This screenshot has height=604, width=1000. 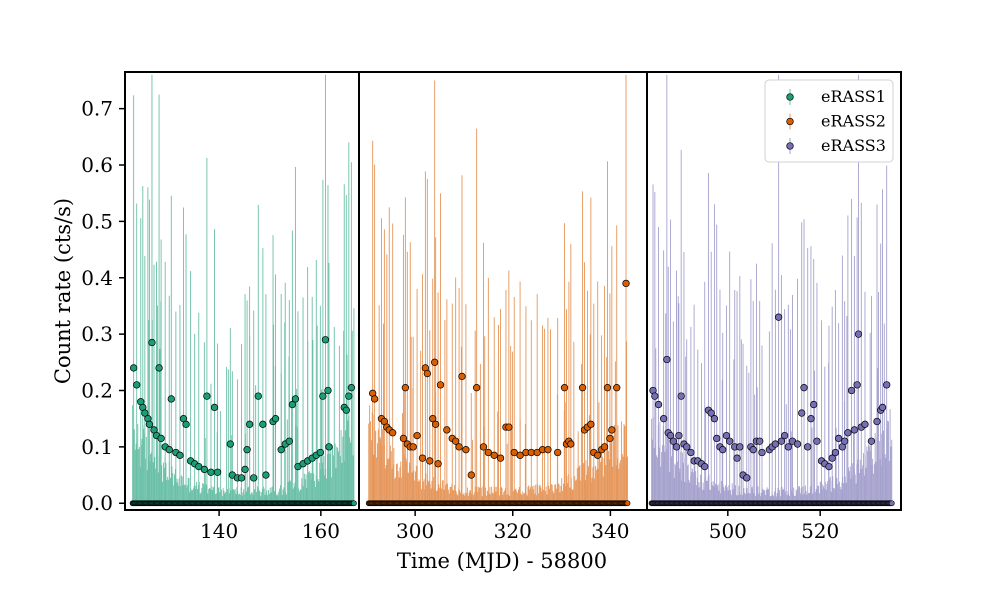 I want to click on x-tick-label: 520, so click(x=820, y=531).